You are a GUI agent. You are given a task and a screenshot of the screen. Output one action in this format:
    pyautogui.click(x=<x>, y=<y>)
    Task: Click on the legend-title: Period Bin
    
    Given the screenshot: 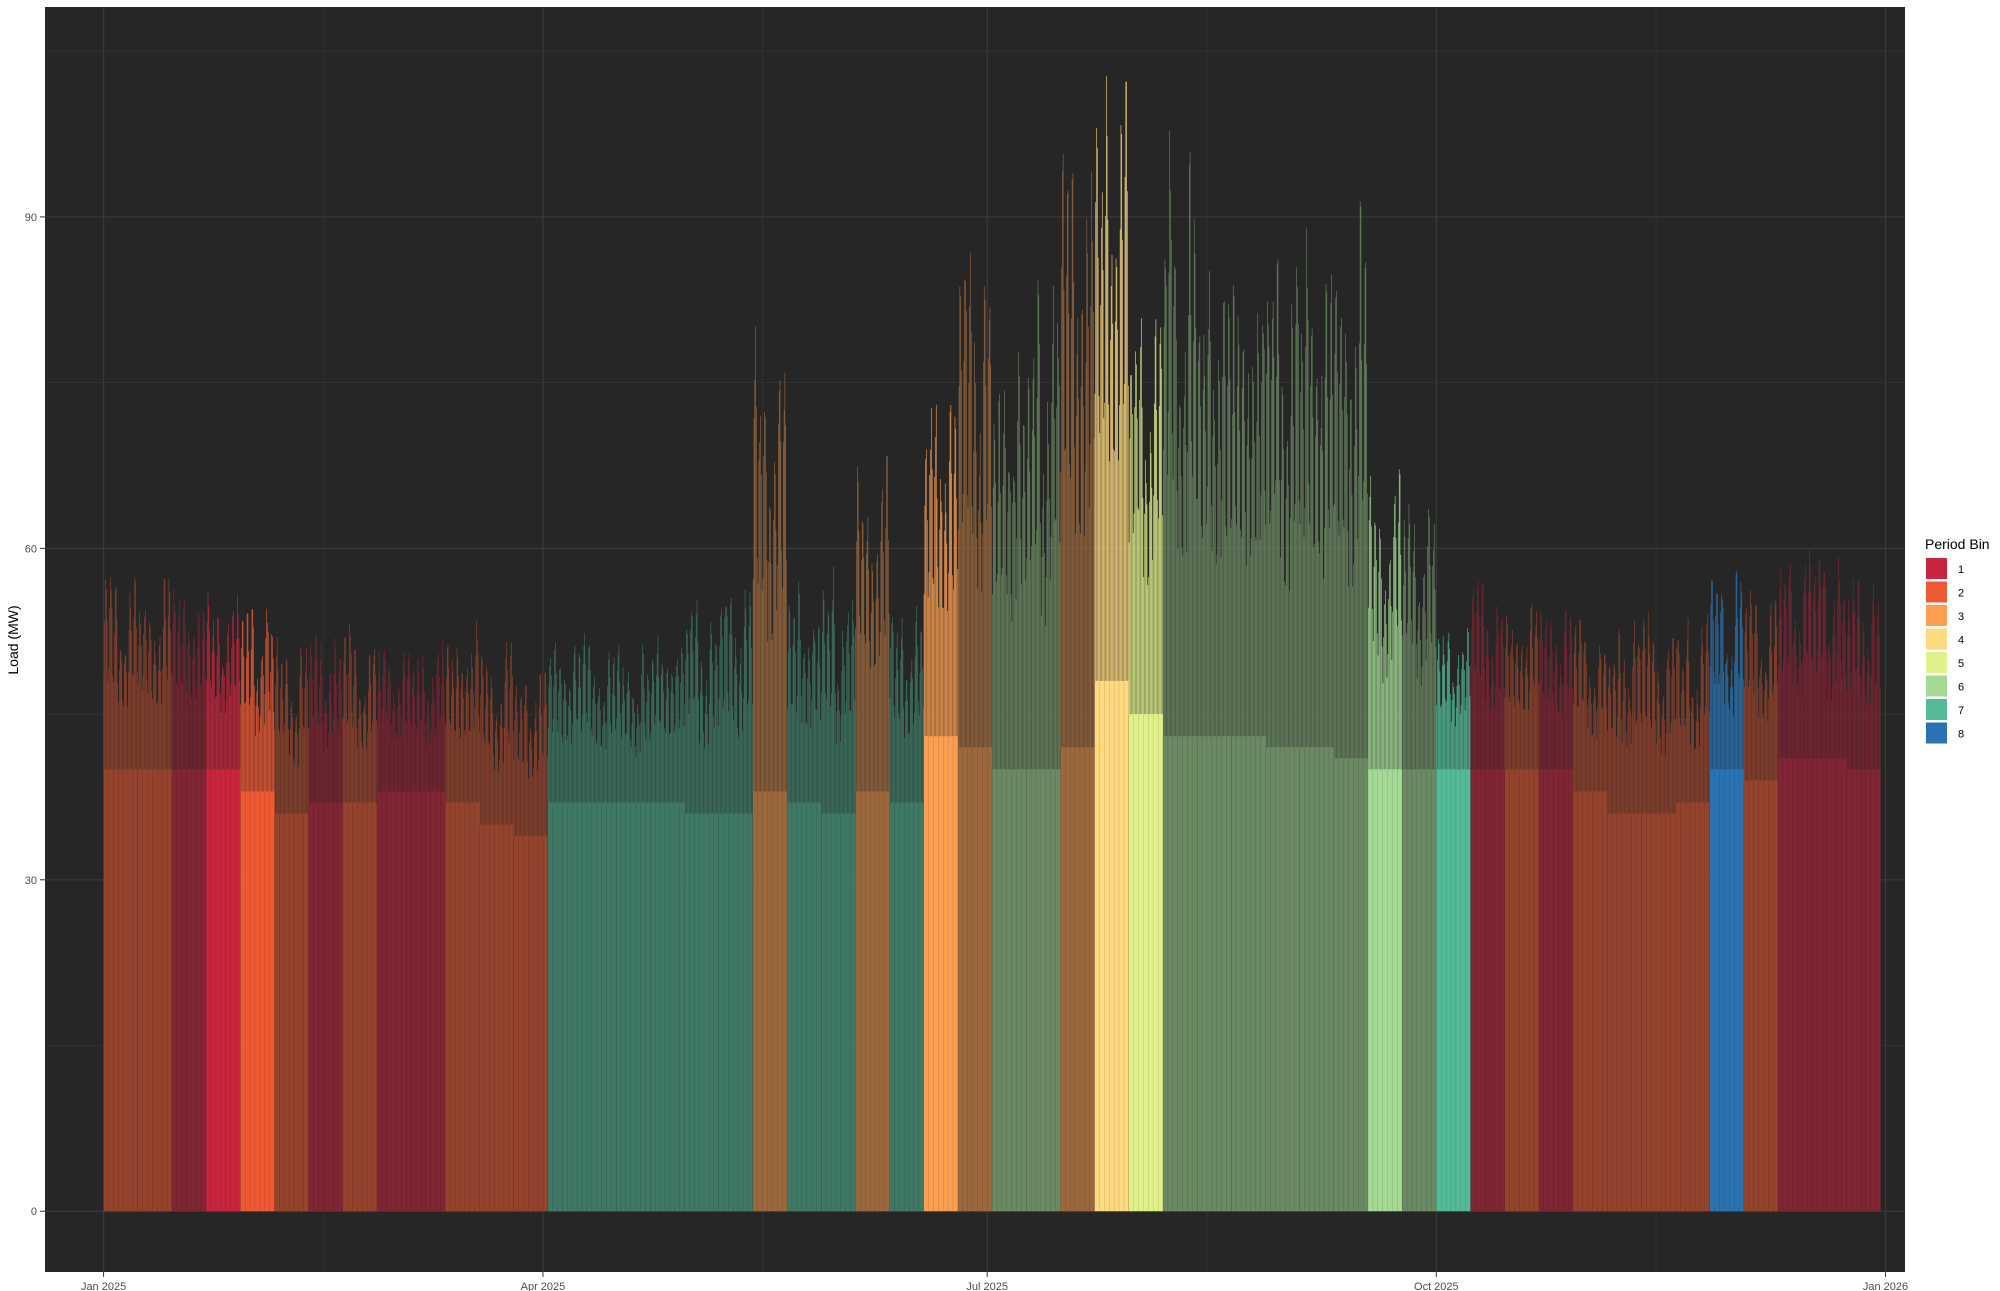 What is the action you would take?
    pyautogui.click(x=1957, y=544)
    